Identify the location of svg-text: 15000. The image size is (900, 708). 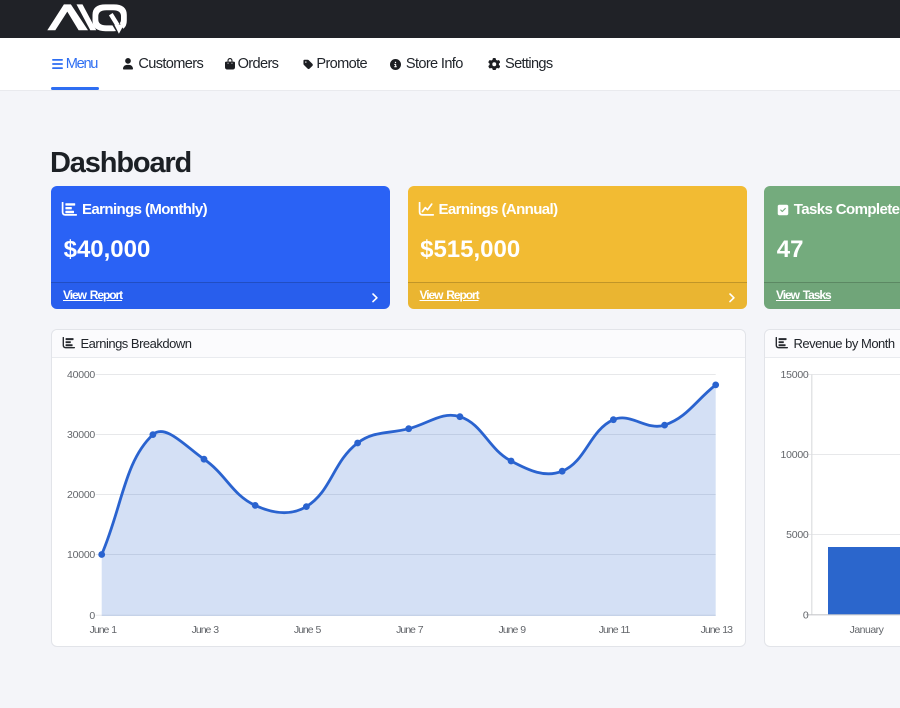
(795, 375).